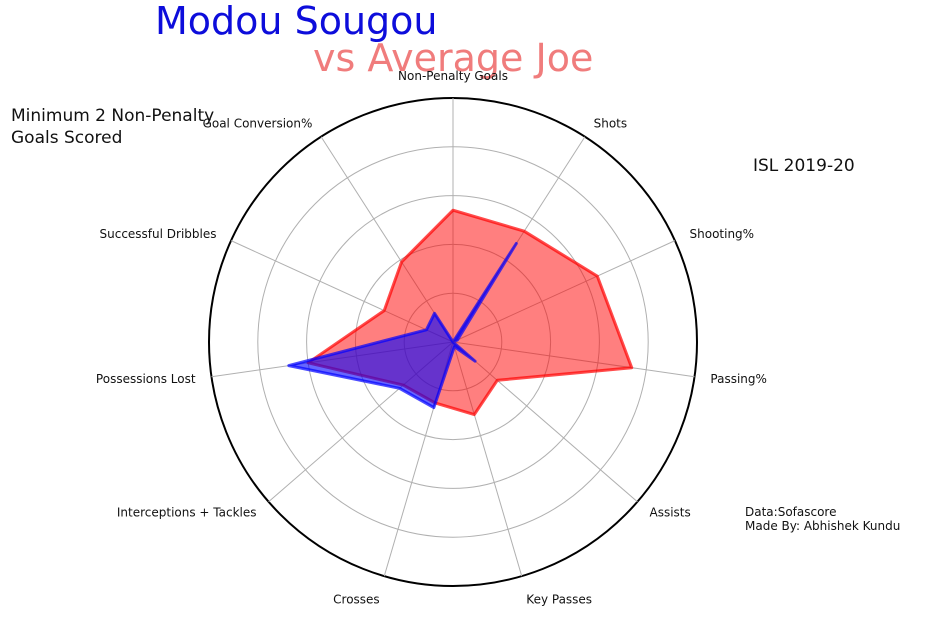  I want to click on player-title: Modou Sougou, so click(296, 21).